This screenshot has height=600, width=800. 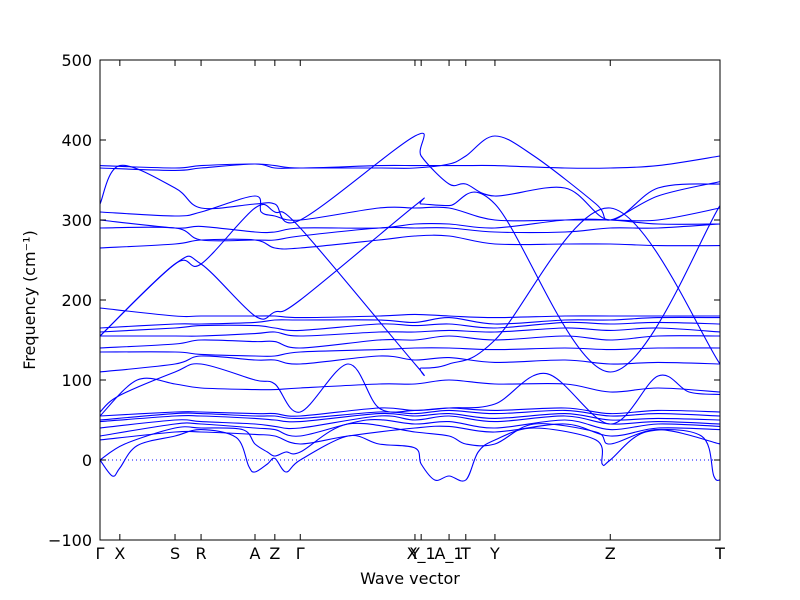 I want to click on x-axis-ticks: Γ X S R A Z Γ YX_1A_1T Y Z T, so click(x=411, y=554).